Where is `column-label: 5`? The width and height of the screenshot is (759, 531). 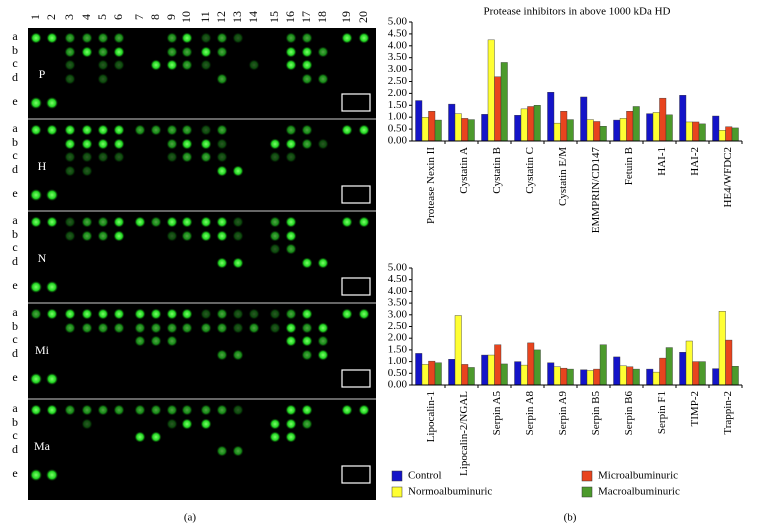
column-label: 5 is located at coordinates (102, 17).